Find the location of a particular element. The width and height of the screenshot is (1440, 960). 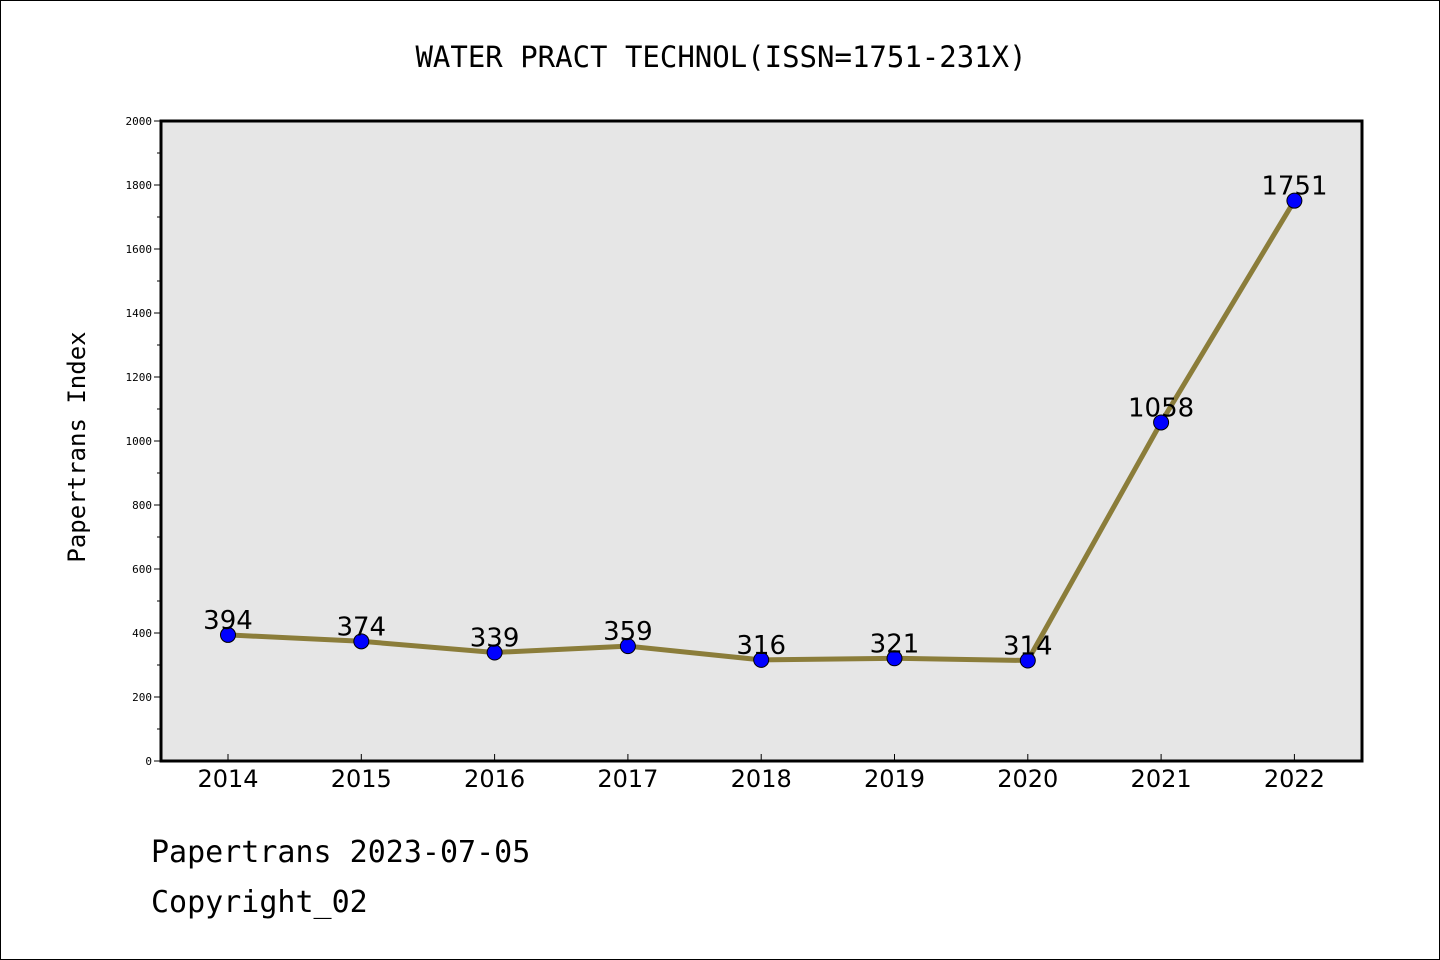

data-label: 321 is located at coordinates (895, 644).